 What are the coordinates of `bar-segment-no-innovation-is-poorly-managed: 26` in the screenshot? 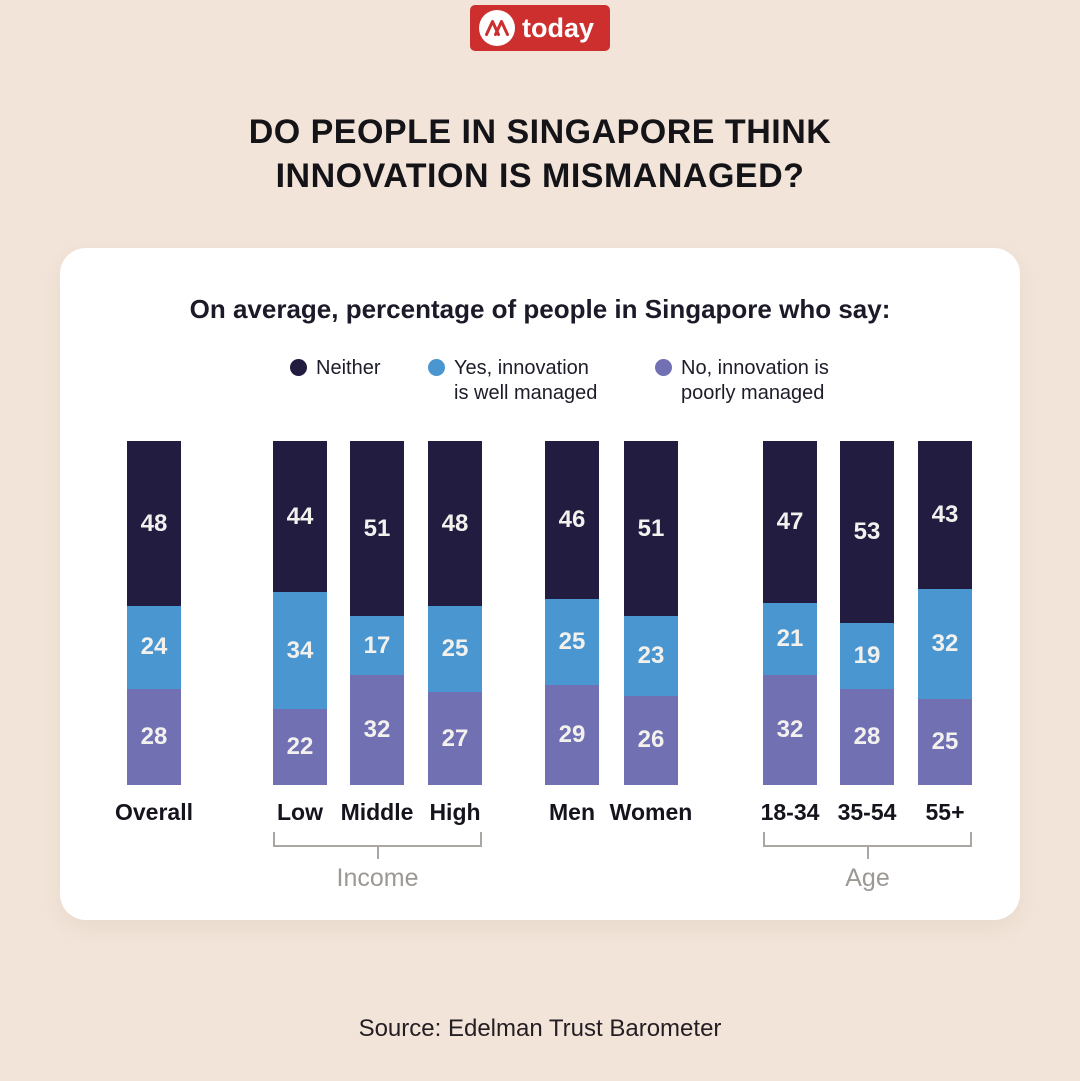 It's located at (651, 740).